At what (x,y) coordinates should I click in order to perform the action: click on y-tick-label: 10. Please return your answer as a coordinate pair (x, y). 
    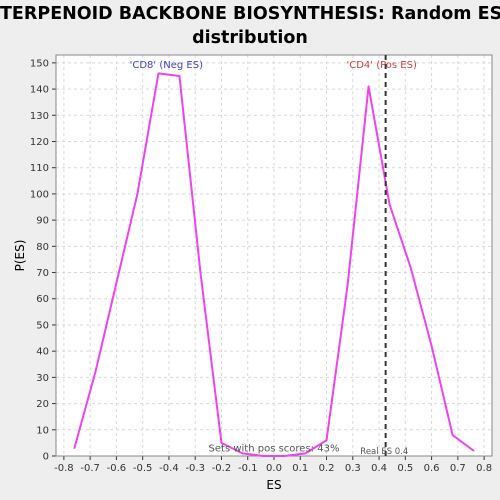
    Looking at the image, I should click on (42, 430).